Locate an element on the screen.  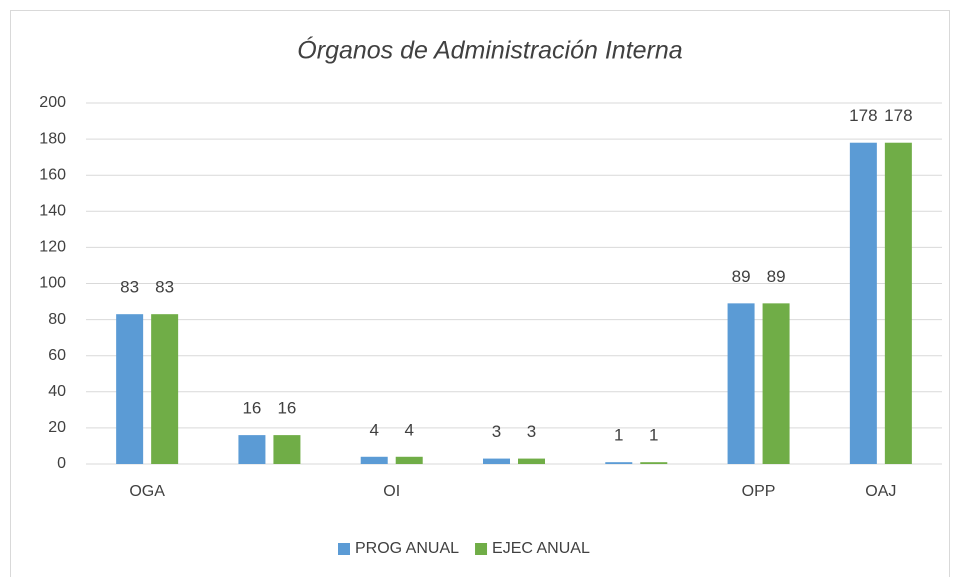
y-tick-label: 160 is located at coordinates (52, 174).